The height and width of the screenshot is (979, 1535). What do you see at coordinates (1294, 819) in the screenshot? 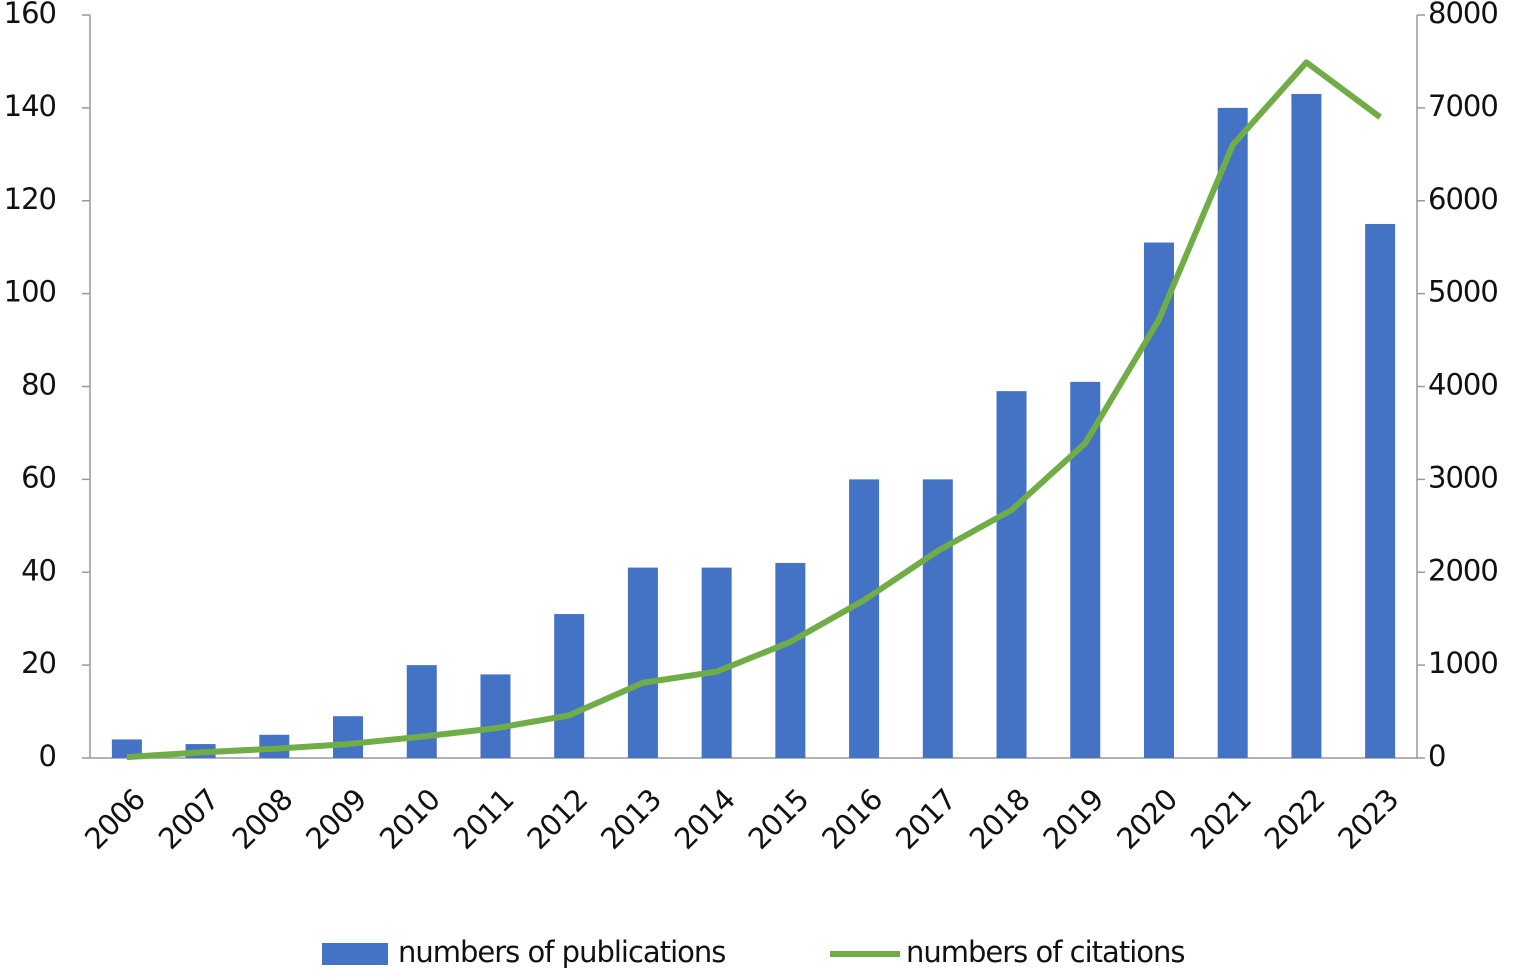
I see `x-tick-label: 2022` at bounding box center [1294, 819].